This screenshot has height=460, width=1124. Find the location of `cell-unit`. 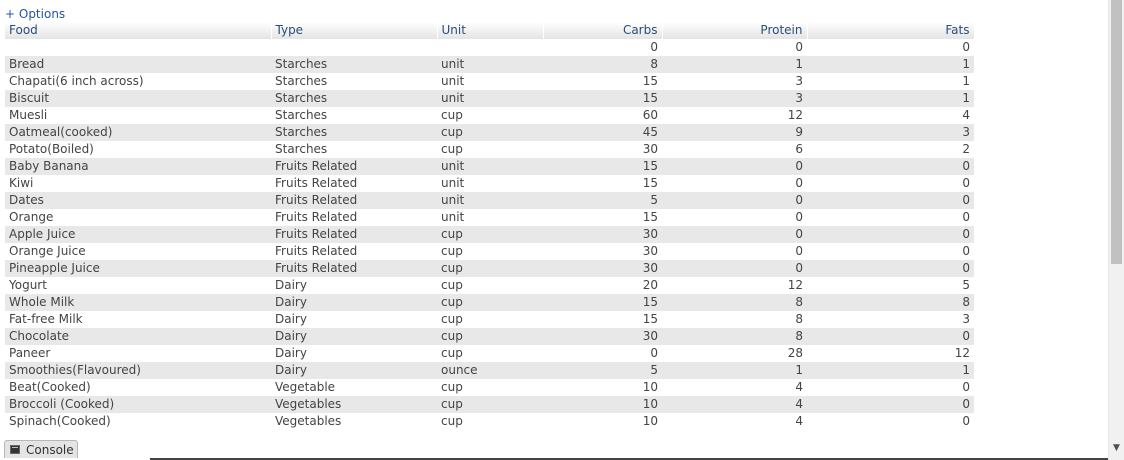

cell-unit is located at coordinates (490, 47).